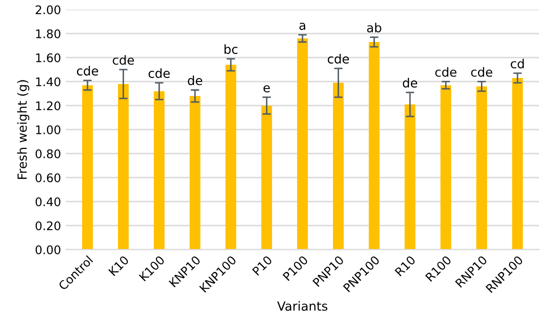  Describe the element at coordinates (48, 153) in the screenshot. I see `y-tick-label: 0.80` at that location.